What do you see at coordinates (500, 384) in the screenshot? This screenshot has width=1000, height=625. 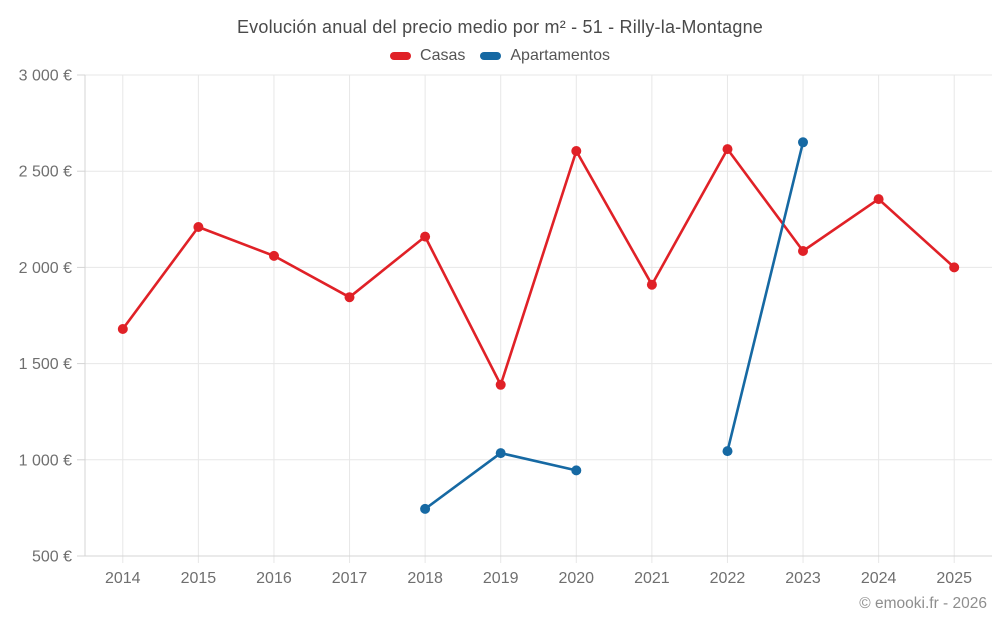 I see `point-casas-2019` at bounding box center [500, 384].